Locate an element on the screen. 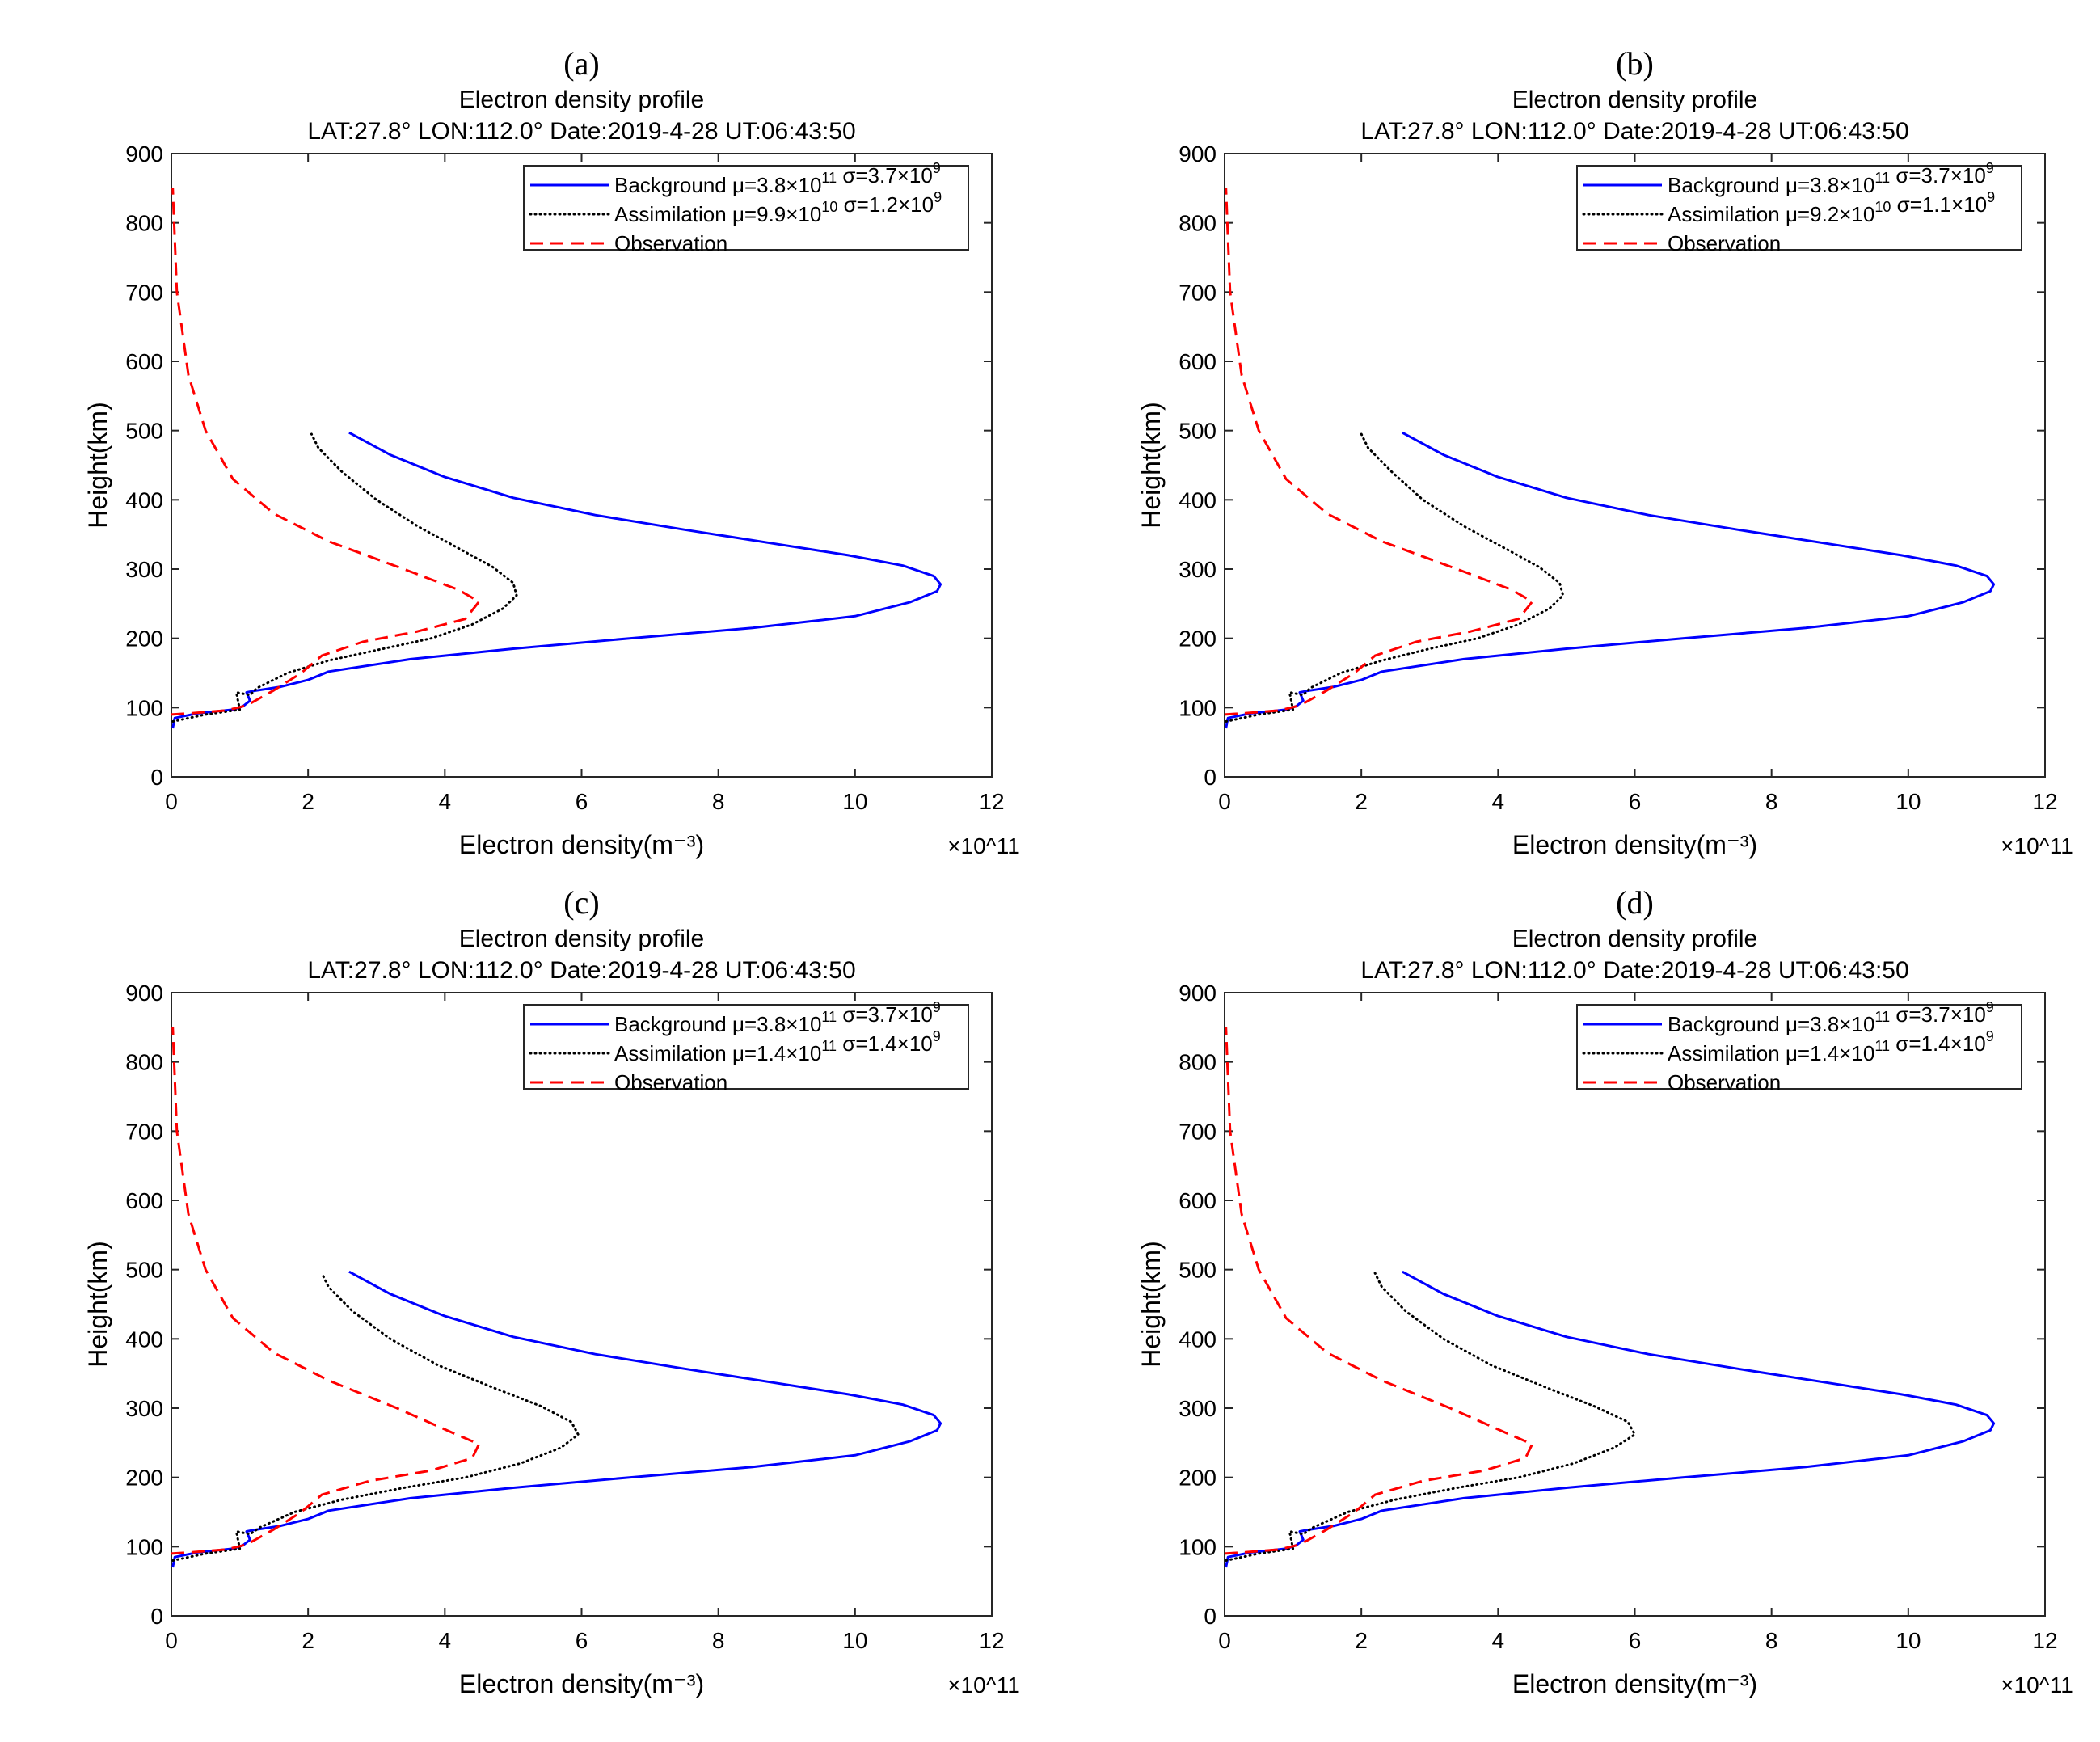 The height and width of the screenshot is (1742, 2100). y-tick-label: 600 is located at coordinates (144, 1200).